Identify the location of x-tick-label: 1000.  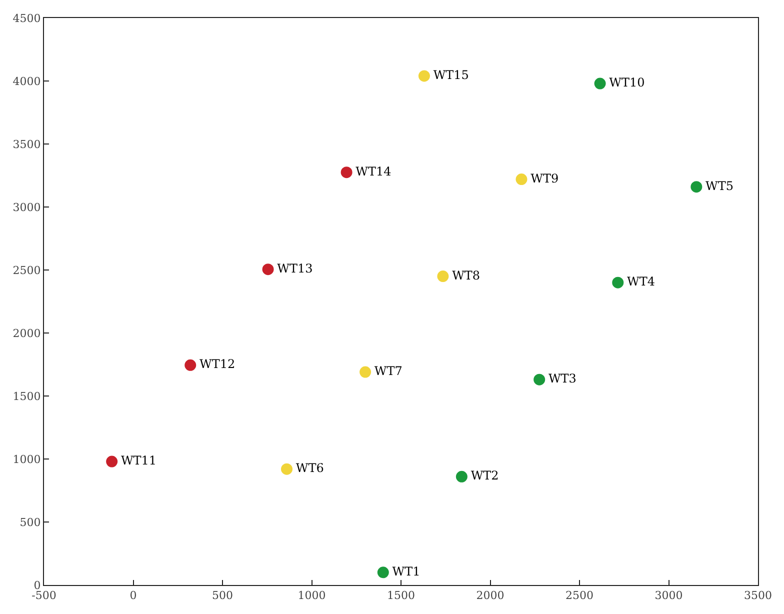
(312, 595).